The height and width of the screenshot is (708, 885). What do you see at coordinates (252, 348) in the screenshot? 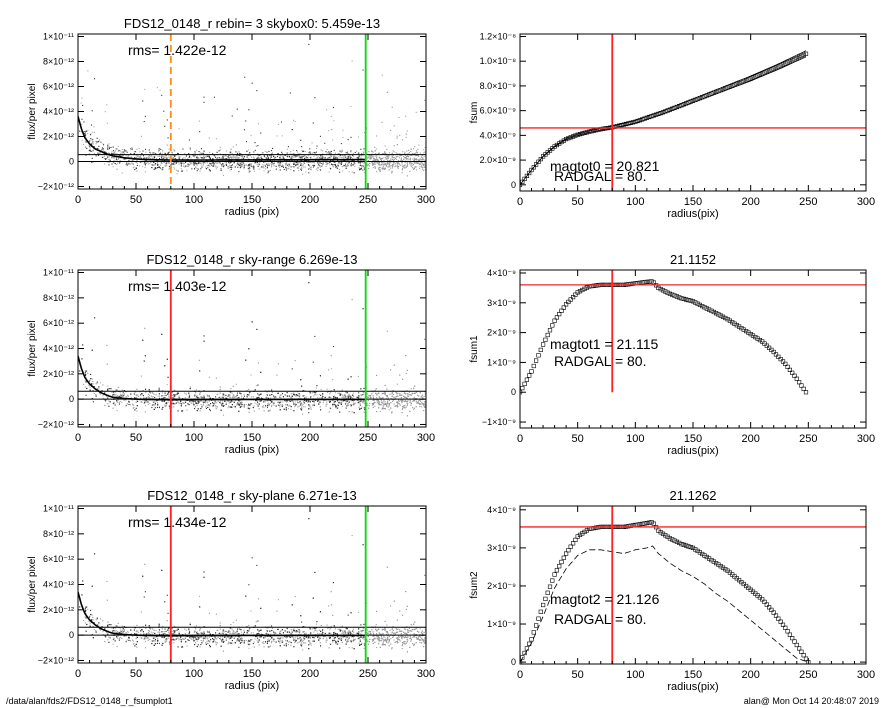
I see `plot-area` at bounding box center [252, 348].